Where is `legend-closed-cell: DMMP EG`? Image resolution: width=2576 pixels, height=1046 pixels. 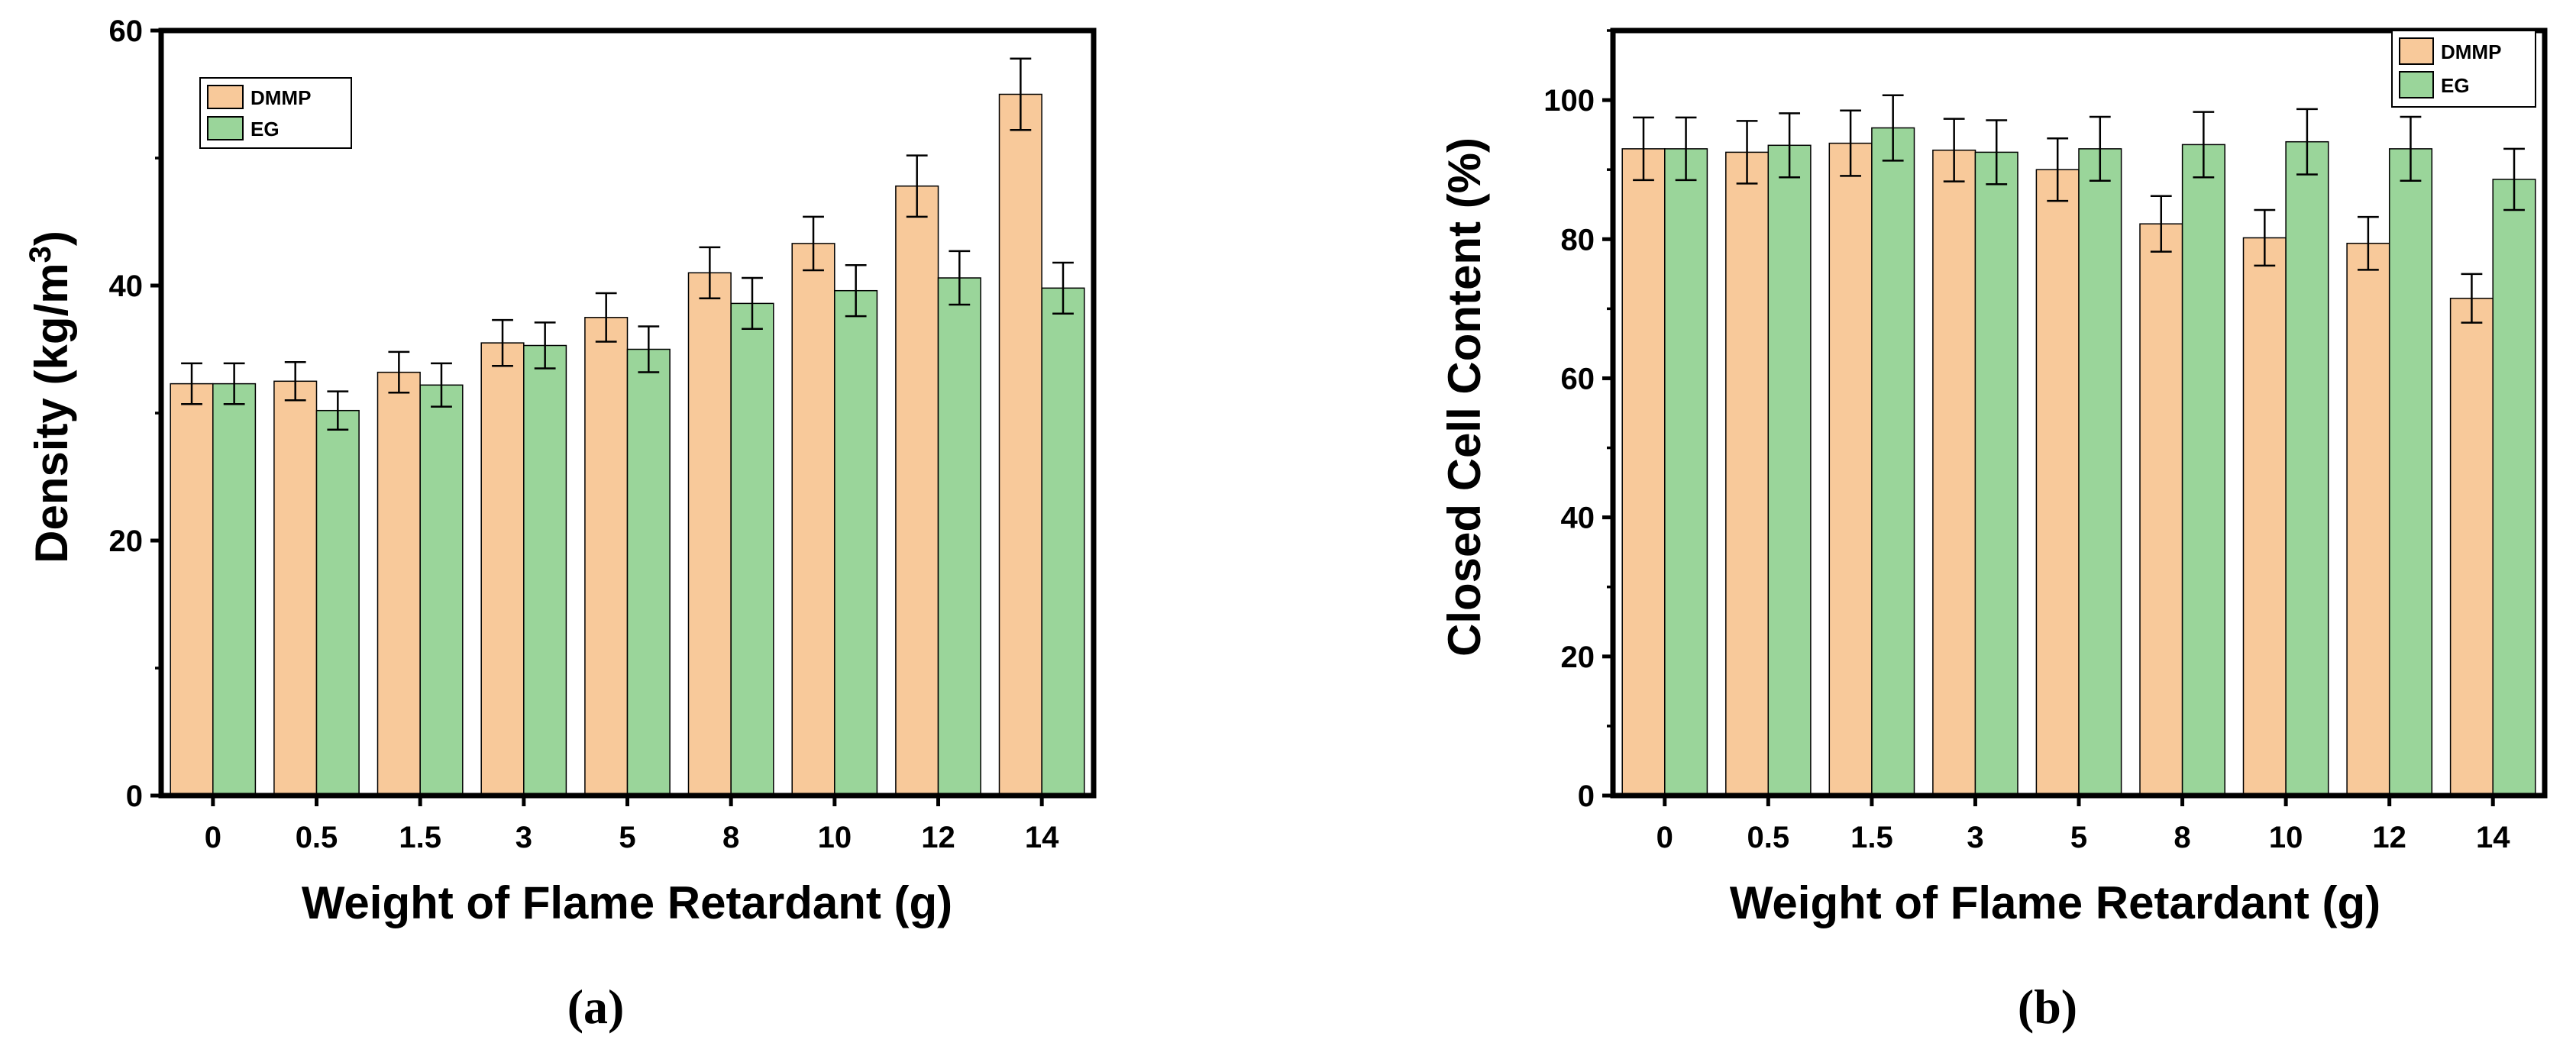 legend-closed-cell: DMMP EG is located at coordinates (2463, 69).